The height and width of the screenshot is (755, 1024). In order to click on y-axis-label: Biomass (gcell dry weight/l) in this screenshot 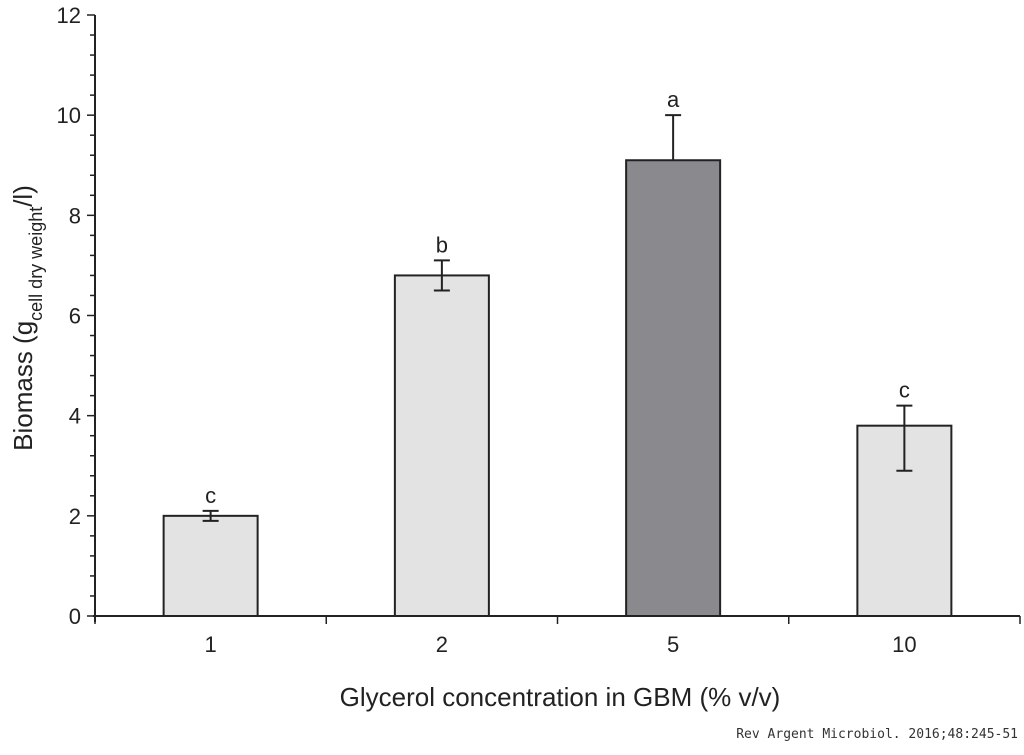, I will do `click(27, 318)`.